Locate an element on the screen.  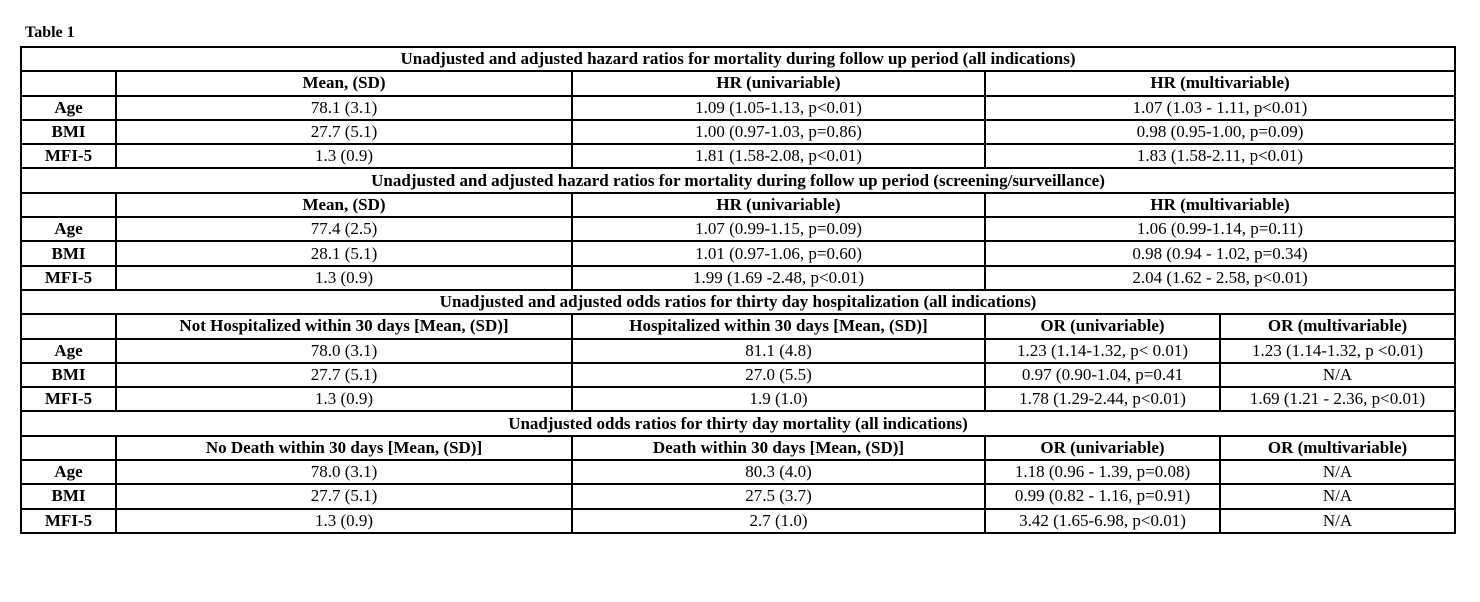
table-cell: 2.04 (1.62 - 2.58, p<0.01) is located at coordinates (1220, 277).